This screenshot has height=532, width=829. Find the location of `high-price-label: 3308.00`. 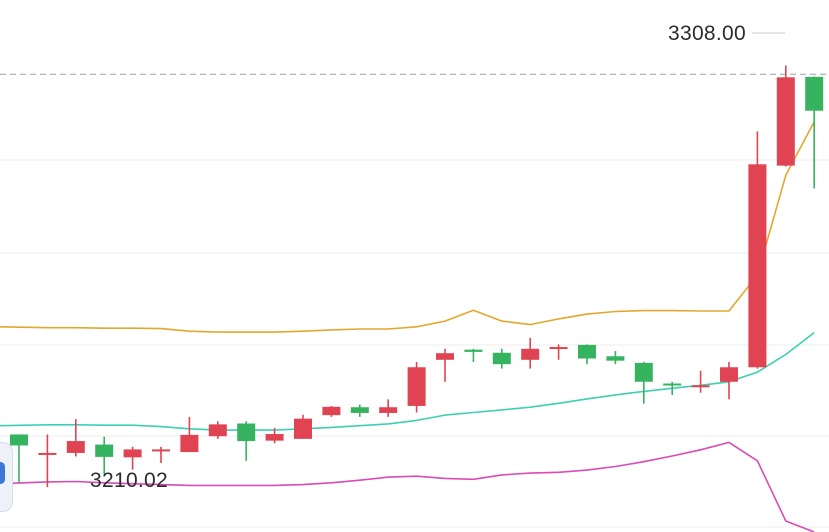

high-price-label: 3308.00 is located at coordinates (706, 33).